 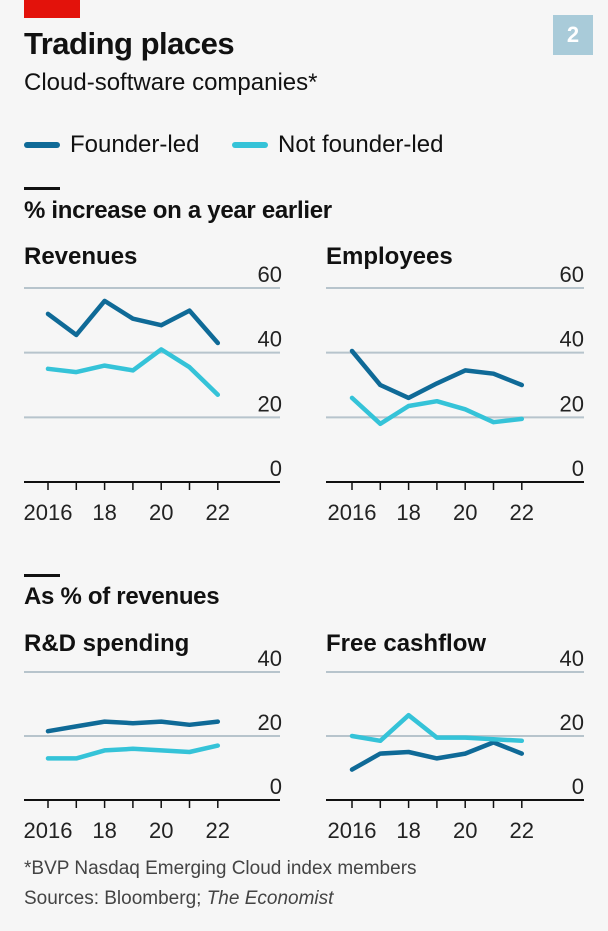 I want to click on legend-not-founder-led: Not founder-led, so click(x=337, y=145).